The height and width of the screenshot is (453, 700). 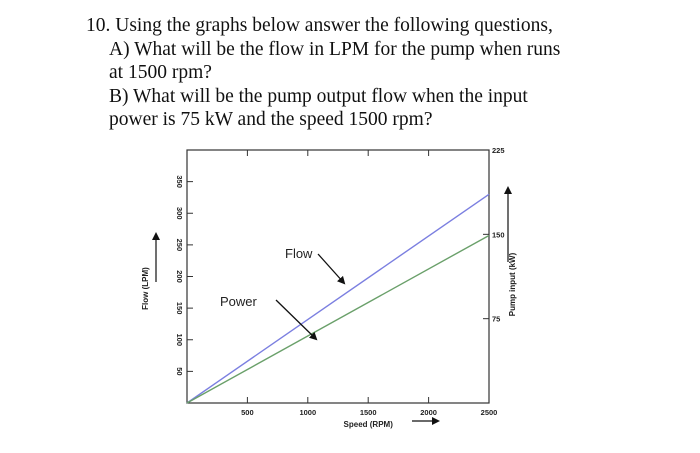 What do you see at coordinates (179, 276) in the screenshot?
I see `y-tick-label: 200` at bounding box center [179, 276].